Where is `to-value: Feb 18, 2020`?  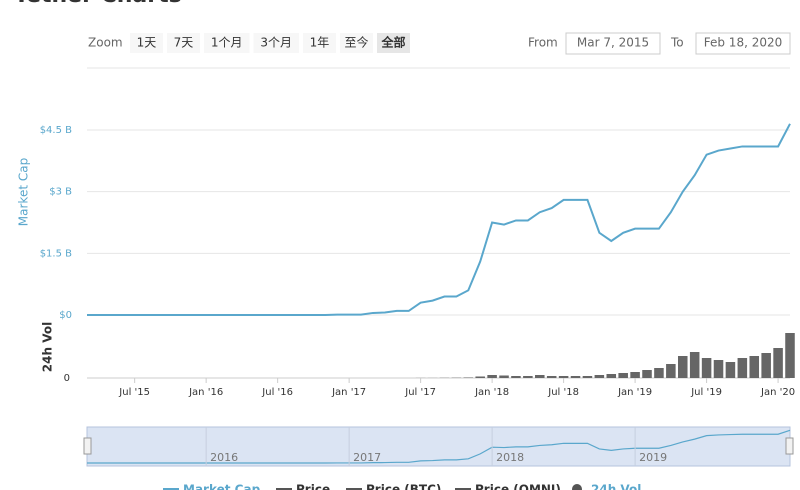 to-value: Feb 18, 2020 is located at coordinates (743, 43).